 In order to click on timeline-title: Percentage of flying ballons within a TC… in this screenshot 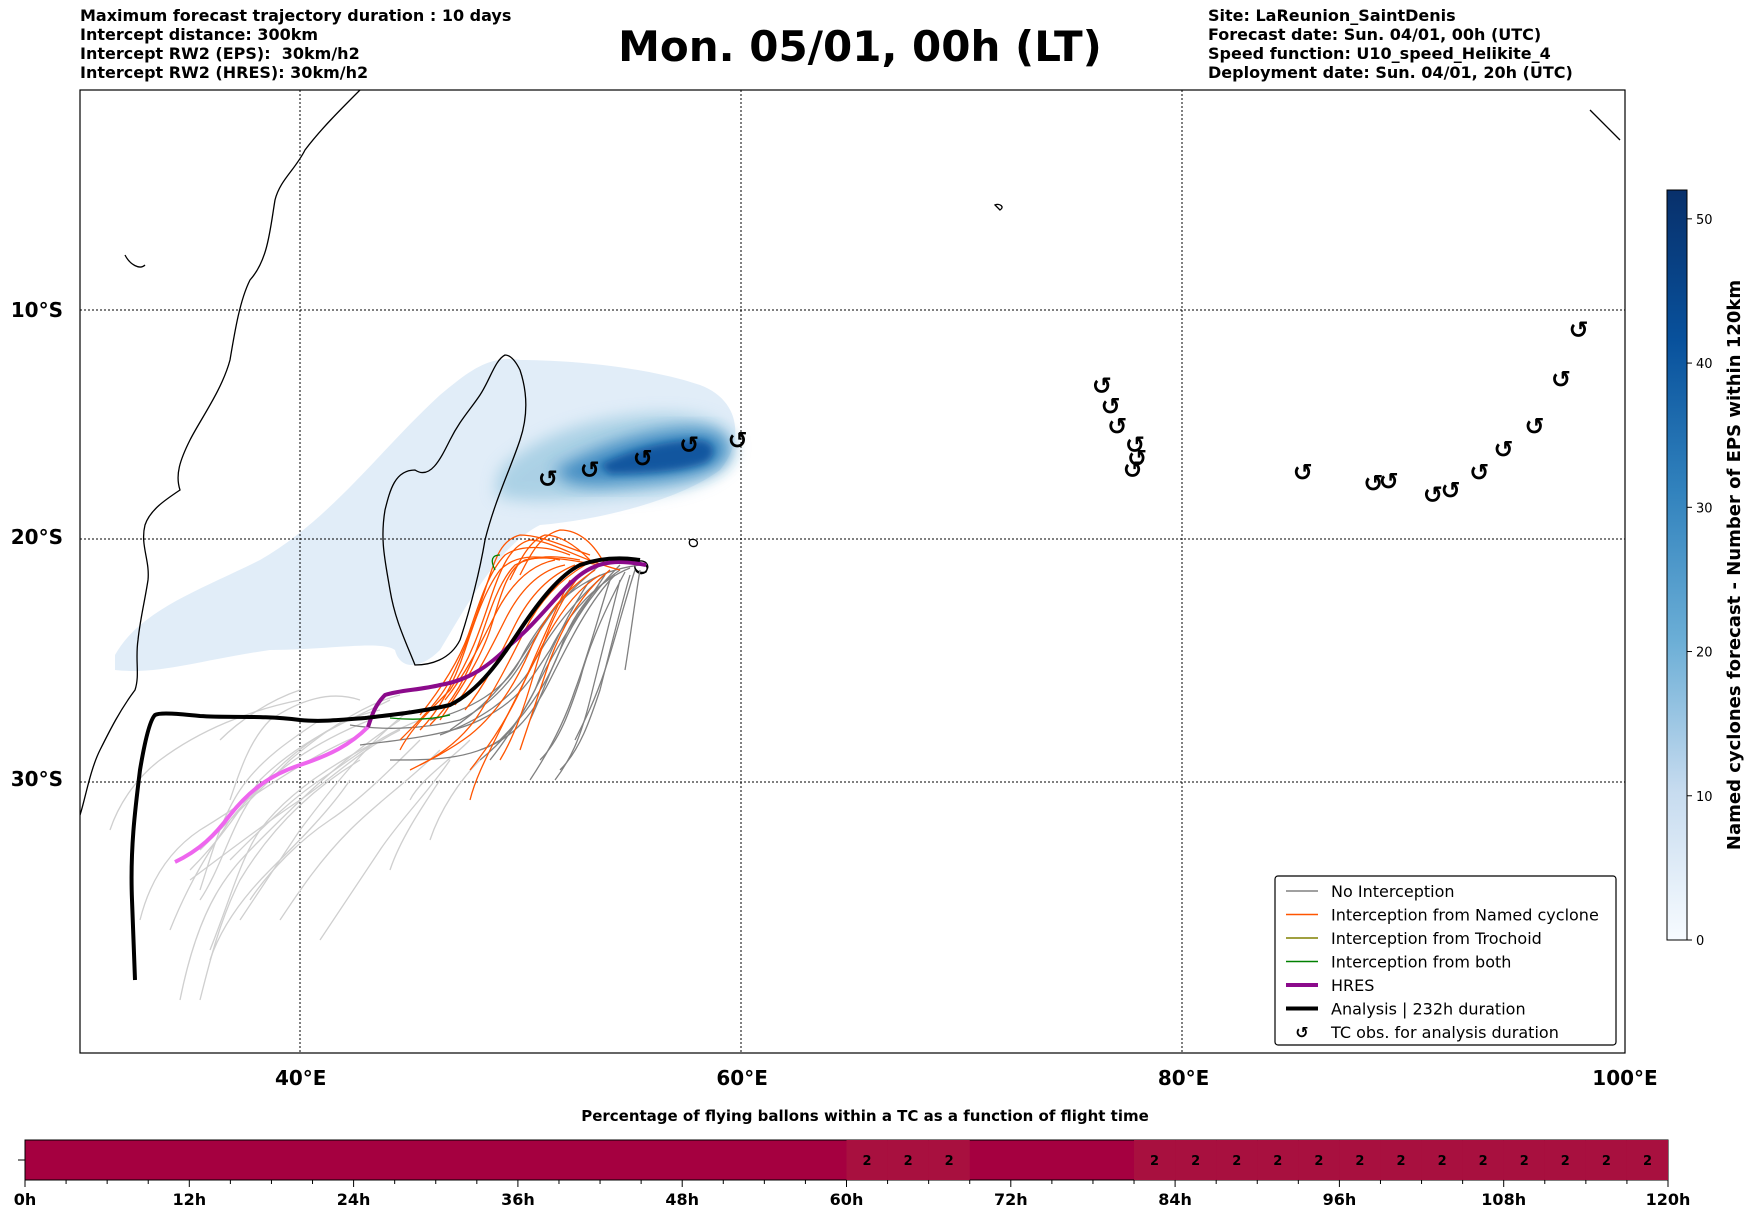, I will do `click(865, 1116)`.